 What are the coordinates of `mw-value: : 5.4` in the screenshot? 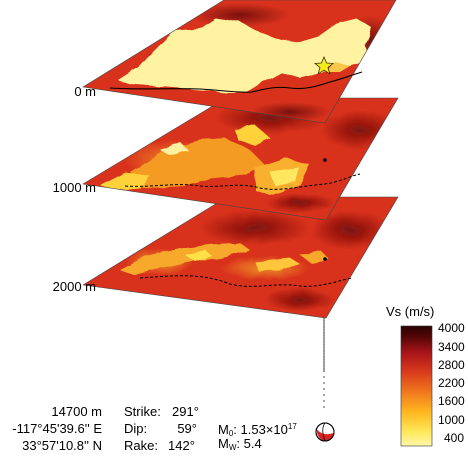 It's located at (249, 443).